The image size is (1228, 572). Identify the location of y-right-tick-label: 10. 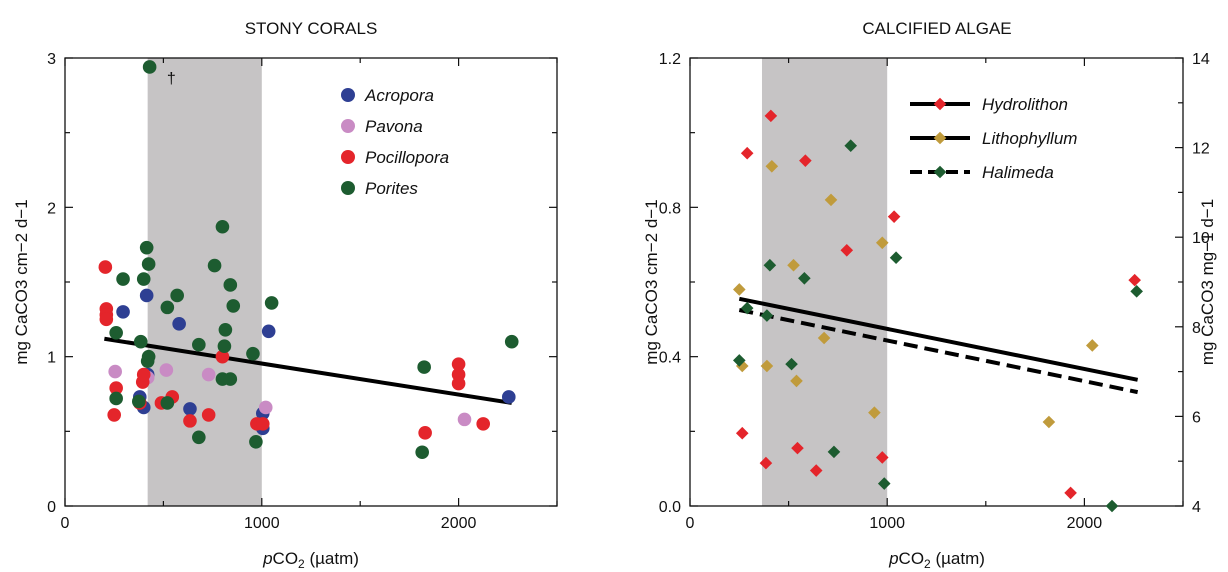
(1201, 238).